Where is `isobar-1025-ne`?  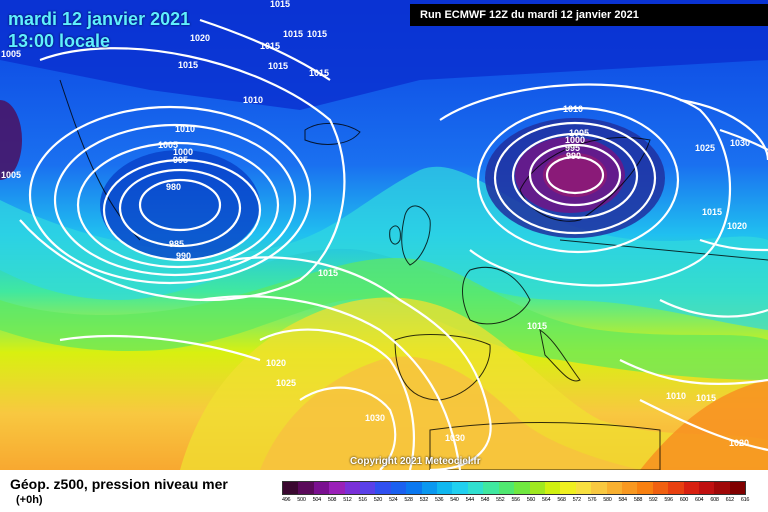
isobar-1025-ne is located at coordinates (723, 129).